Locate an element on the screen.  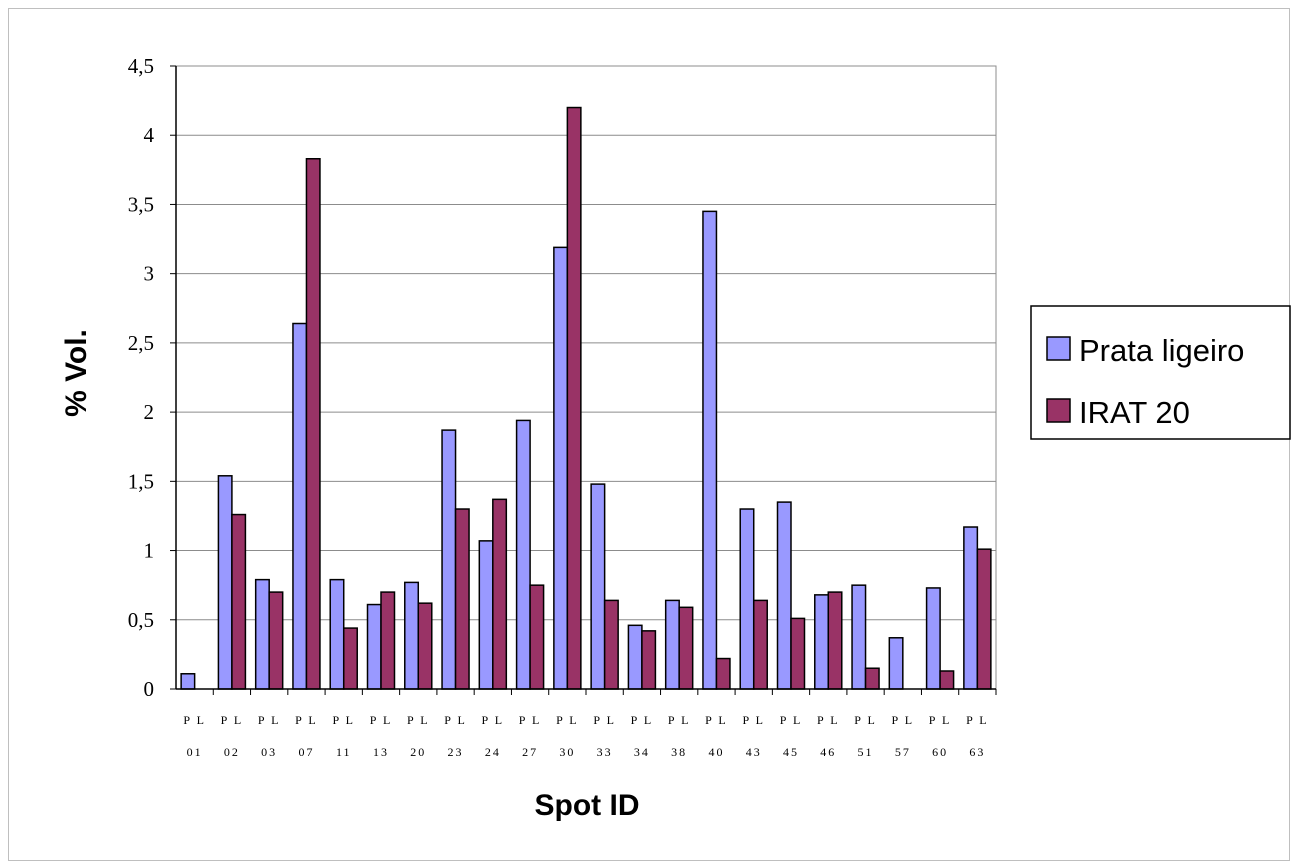
legend-label-irat-20: IRAT 20 is located at coordinates (1134, 412).